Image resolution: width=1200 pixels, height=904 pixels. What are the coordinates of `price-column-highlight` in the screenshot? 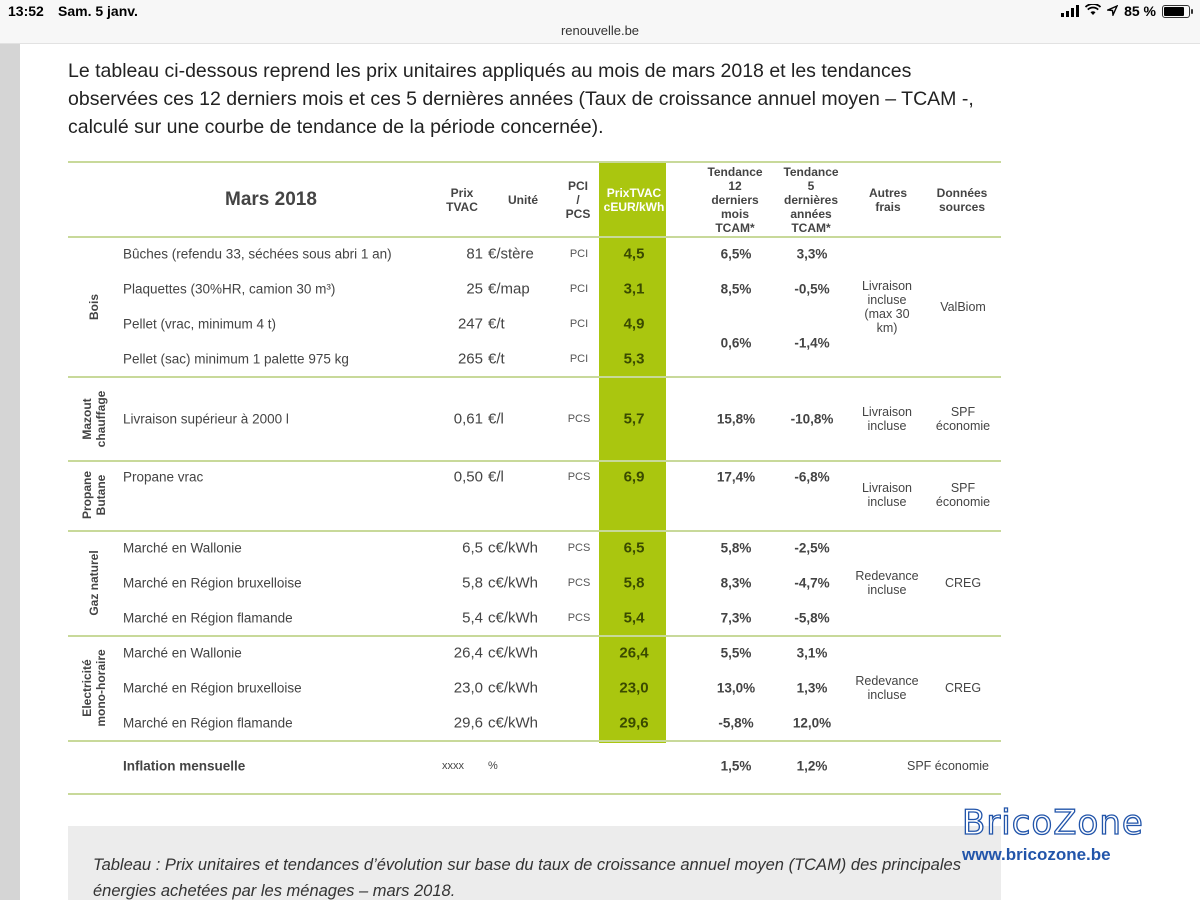 It's located at (632, 452).